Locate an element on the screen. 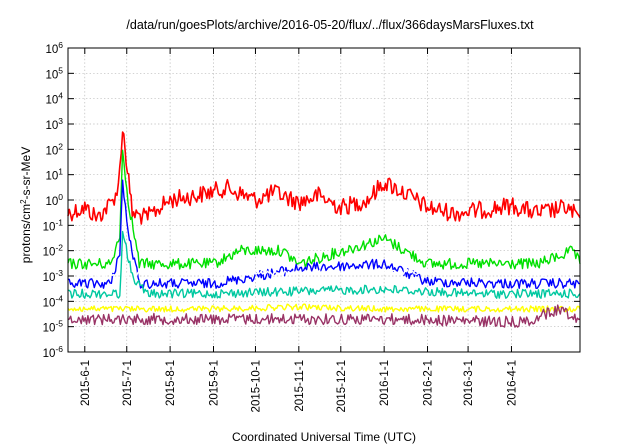  x-tick-label: 2015-7-1 is located at coordinates (128, 383).